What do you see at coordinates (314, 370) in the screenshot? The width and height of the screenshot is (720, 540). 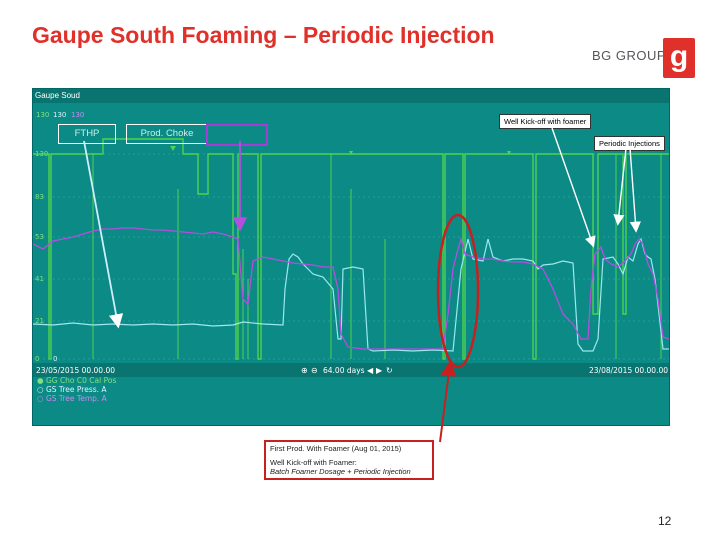 I see `zoom-out-icon: ⊖` at bounding box center [314, 370].